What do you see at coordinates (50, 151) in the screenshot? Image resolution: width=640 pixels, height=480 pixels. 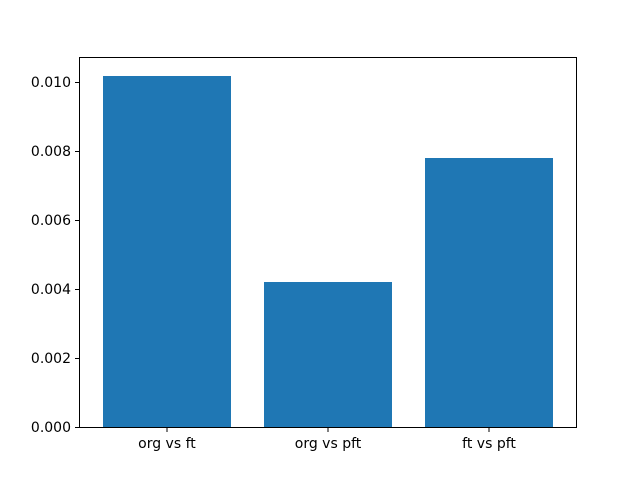 I see `y-tick-label: 0.008` at bounding box center [50, 151].